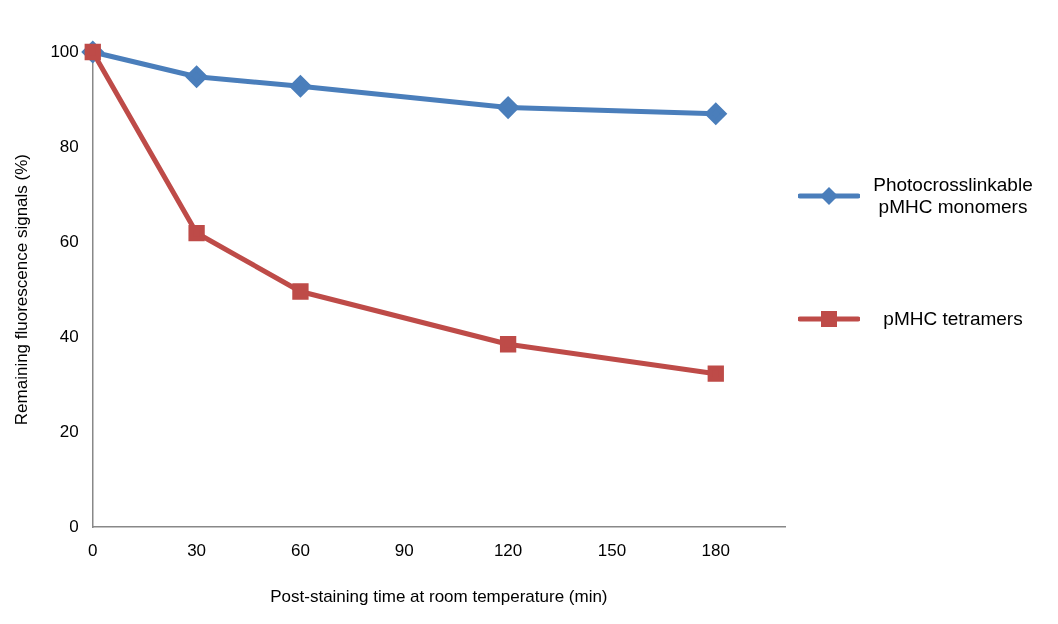 The image size is (1058, 624). I want to click on legend-label: pMHC tetramers, so click(953, 319).